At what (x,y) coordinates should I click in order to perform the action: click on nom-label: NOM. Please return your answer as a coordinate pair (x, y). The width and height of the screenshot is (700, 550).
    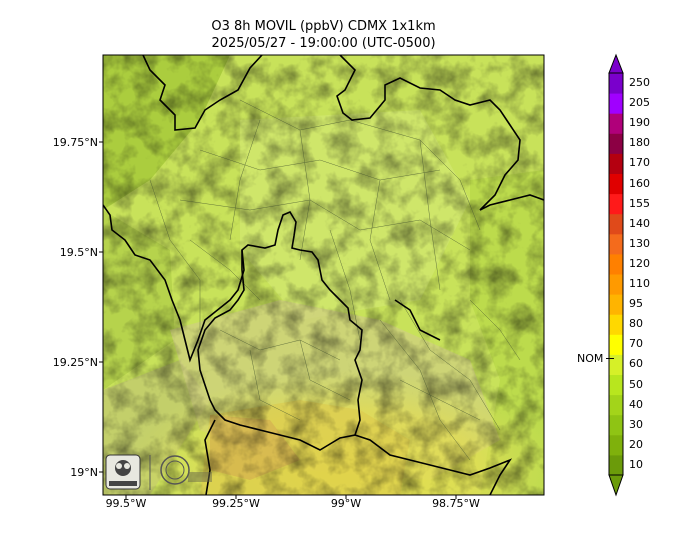
    Looking at the image, I should click on (590, 358).